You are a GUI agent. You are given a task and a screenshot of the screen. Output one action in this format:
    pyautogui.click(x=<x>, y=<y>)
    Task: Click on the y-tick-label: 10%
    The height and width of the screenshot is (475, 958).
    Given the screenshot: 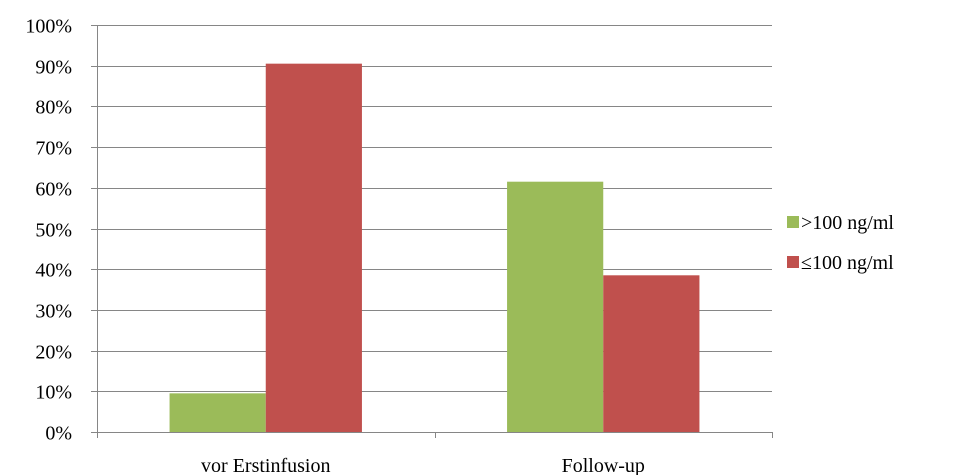 What is the action you would take?
    pyautogui.click(x=53, y=393)
    